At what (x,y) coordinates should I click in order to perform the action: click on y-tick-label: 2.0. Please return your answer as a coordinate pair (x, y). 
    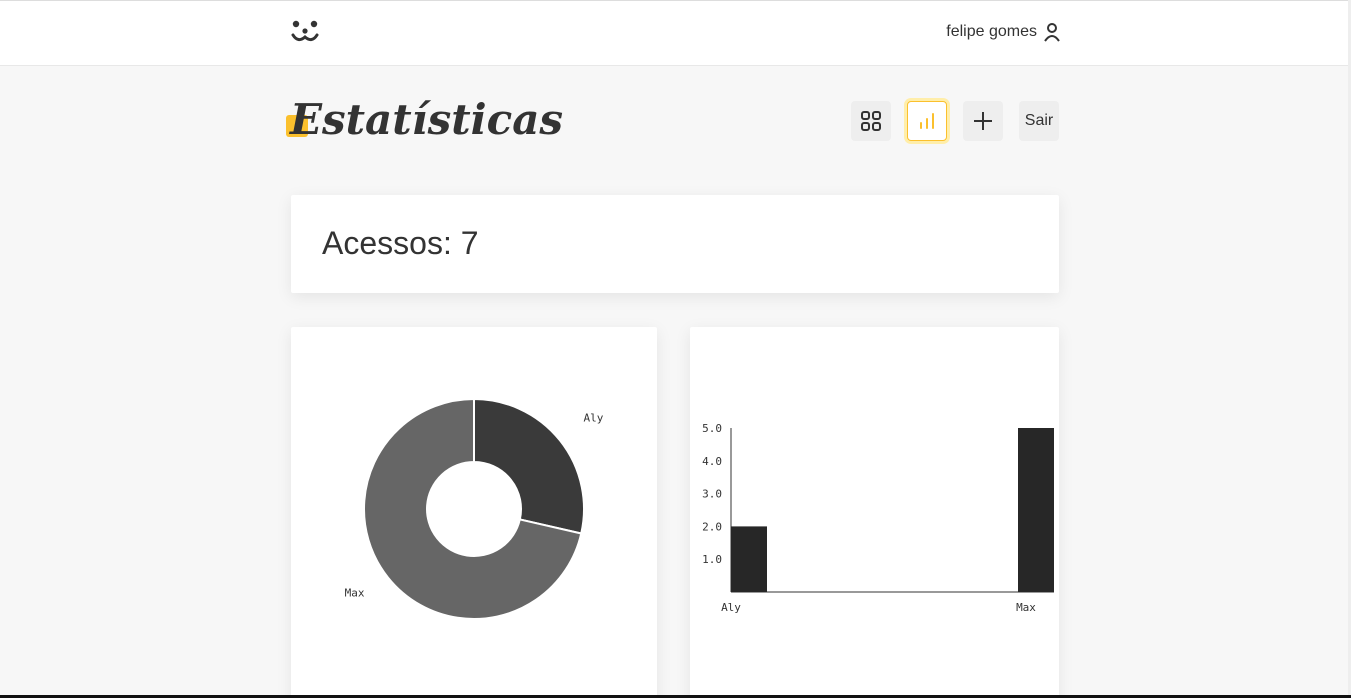
    Looking at the image, I should click on (712, 526).